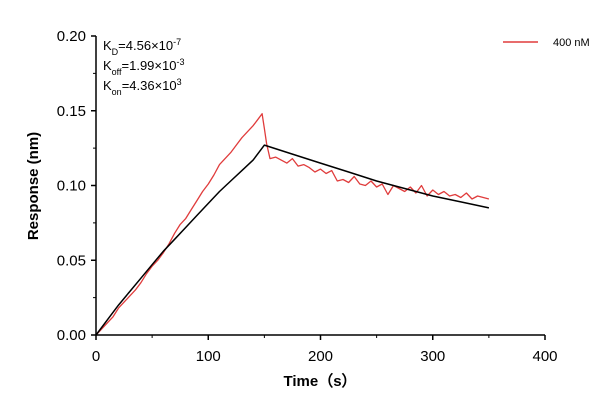 The width and height of the screenshot is (616, 412). Describe the element at coordinates (319, 381) in the screenshot. I see `x-axis-title: Time（s）` at that location.